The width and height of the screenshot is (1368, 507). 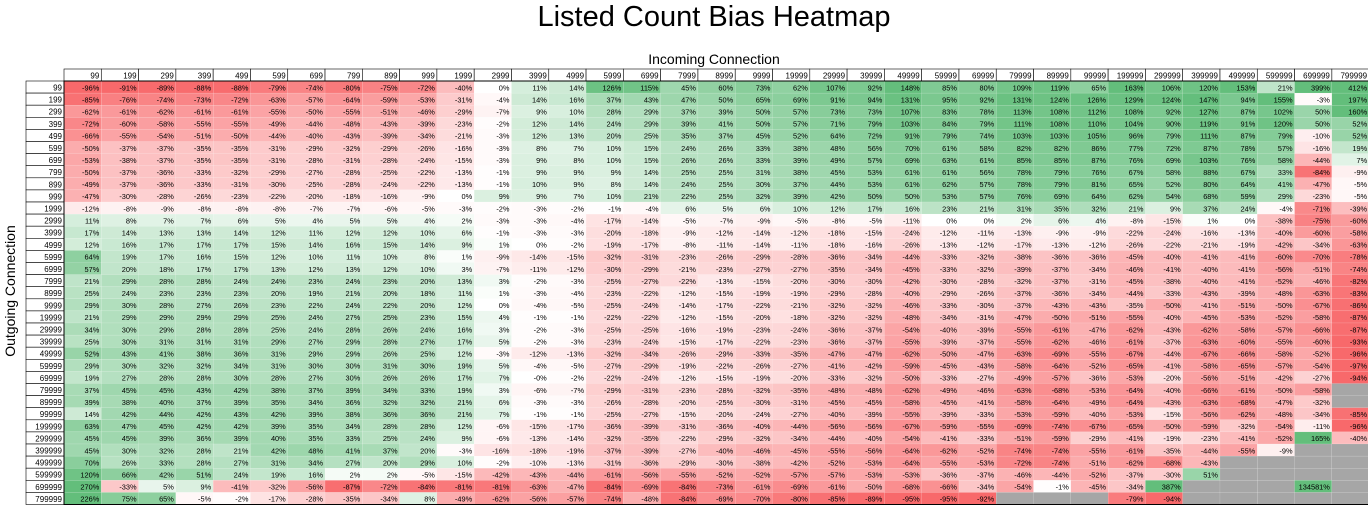 What do you see at coordinates (576, 462) in the screenshot?
I see `cell-value-label: -13%` at bounding box center [576, 462].